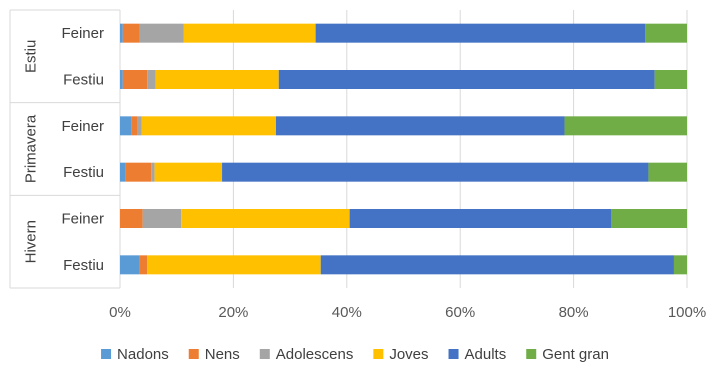 The height and width of the screenshot is (379, 710). What do you see at coordinates (233, 312) in the screenshot?
I see `x-tick-label: 20%` at bounding box center [233, 312].